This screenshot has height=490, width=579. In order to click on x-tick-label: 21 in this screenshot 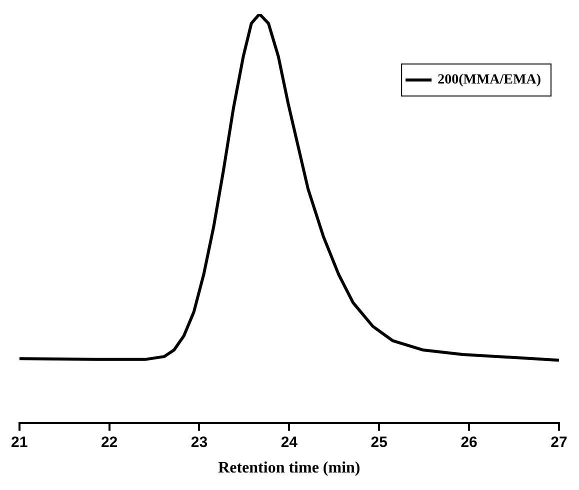, I will do `click(19, 442)`.